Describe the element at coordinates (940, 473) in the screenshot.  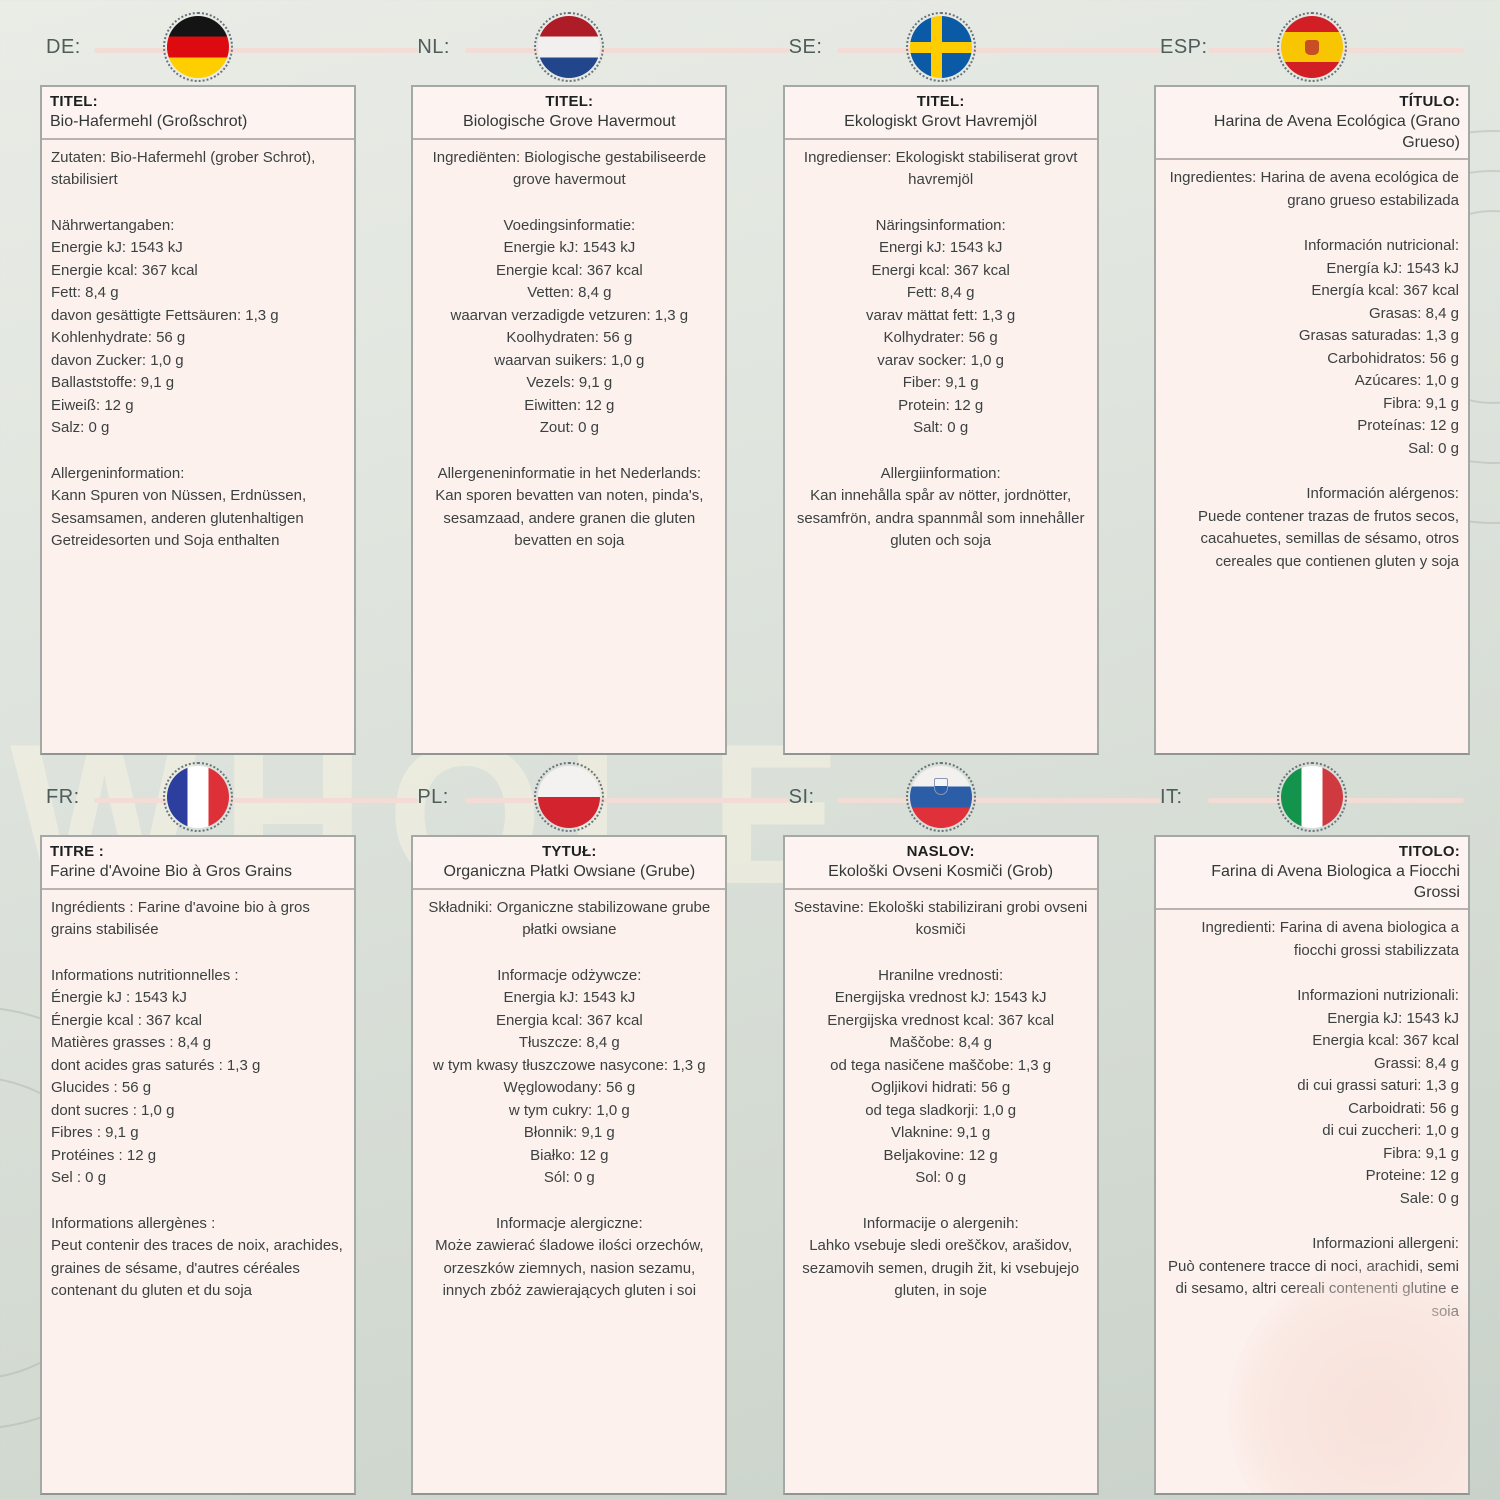
I see `allergen-header: Allergiinformation:` at that location.